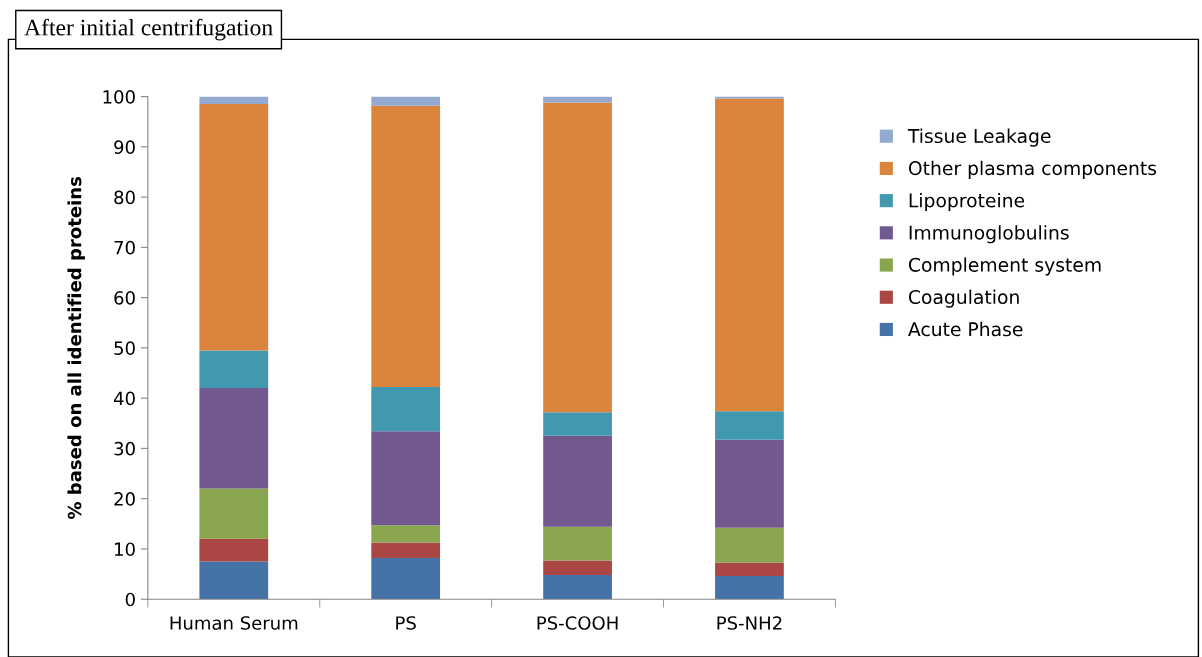 The image size is (1202, 657). What do you see at coordinates (967, 202) in the screenshot?
I see `legend-label: Lipoproteine` at bounding box center [967, 202].